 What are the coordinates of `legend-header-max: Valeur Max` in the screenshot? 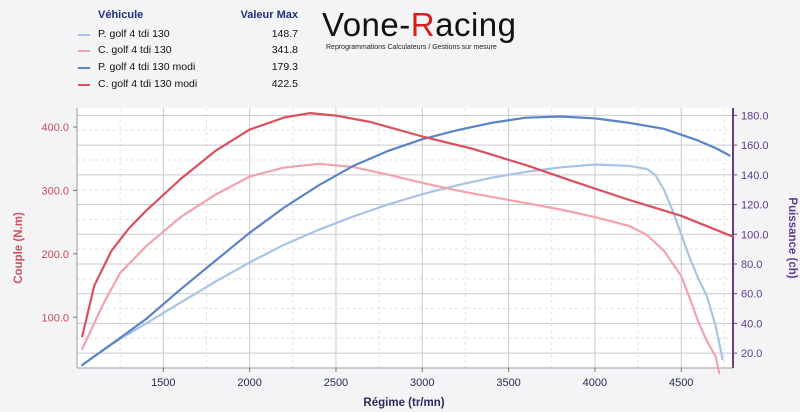 It's located at (269, 15).